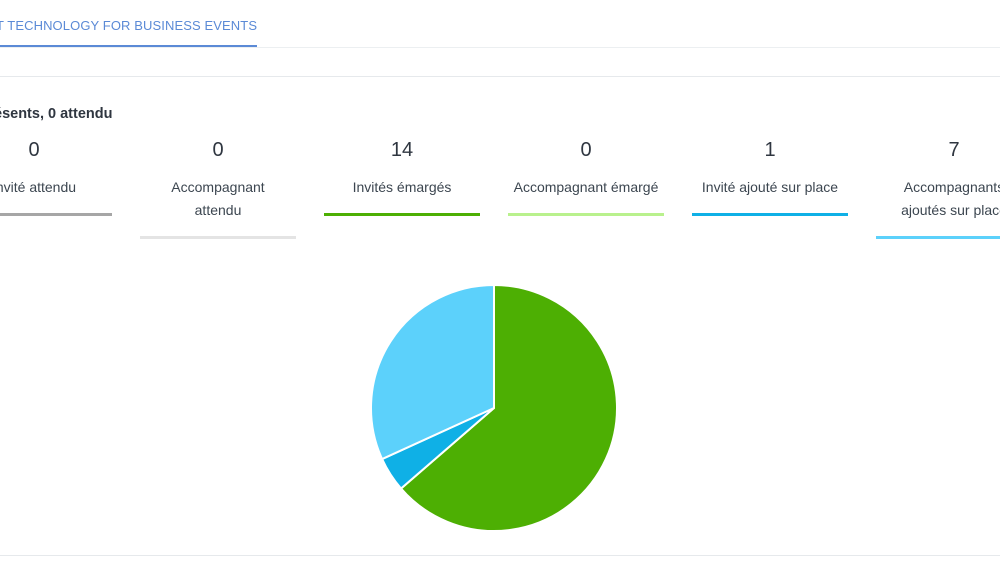 The height and width of the screenshot is (562, 1000). I want to click on stat-invites-emarges: 14 Invités émargés, so click(402, 176).